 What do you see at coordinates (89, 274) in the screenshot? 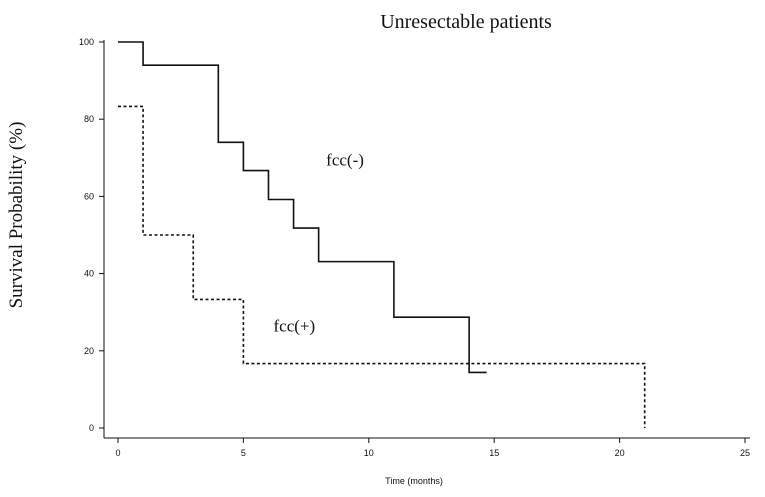
I see `y-tick-label: 40` at bounding box center [89, 274].